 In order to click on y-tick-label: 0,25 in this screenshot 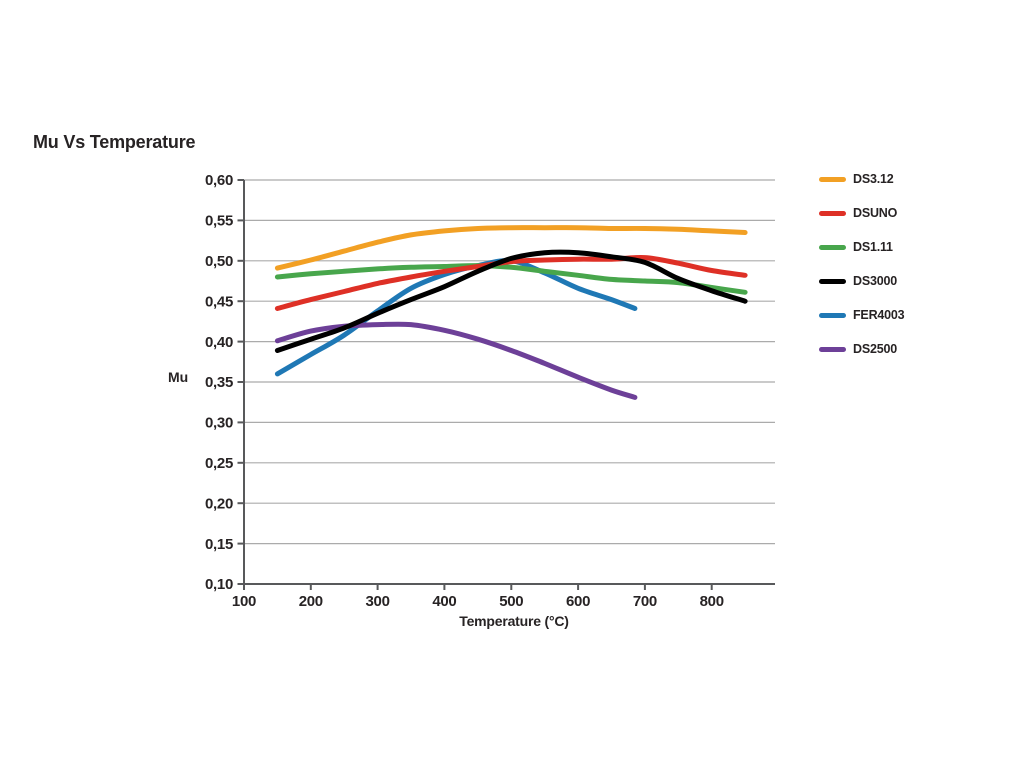, I will do `click(219, 463)`.